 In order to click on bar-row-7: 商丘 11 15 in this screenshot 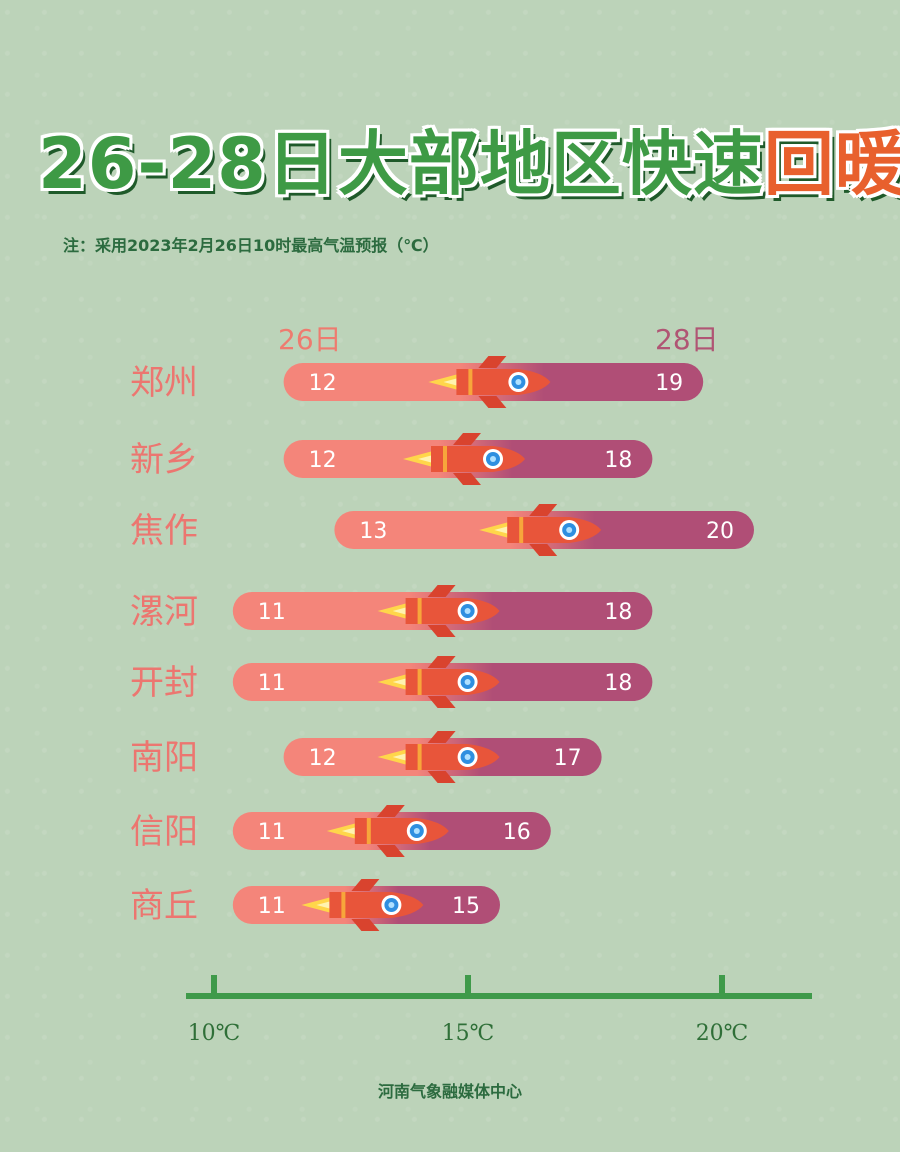, I will do `click(315, 905)`.